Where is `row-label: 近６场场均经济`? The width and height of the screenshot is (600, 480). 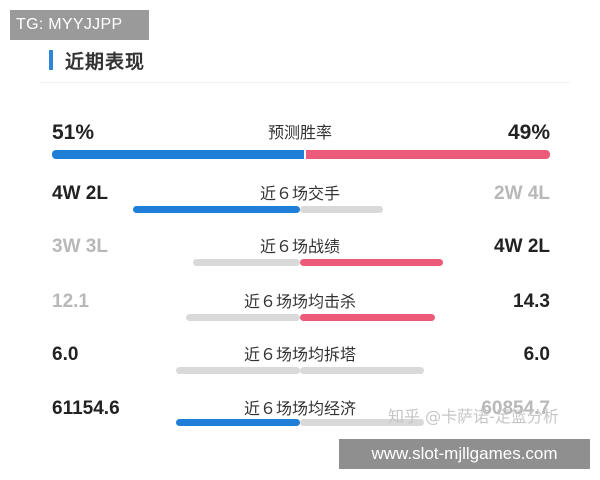
row-label: 近６场场均经济 is located at coordinates (299, 408).